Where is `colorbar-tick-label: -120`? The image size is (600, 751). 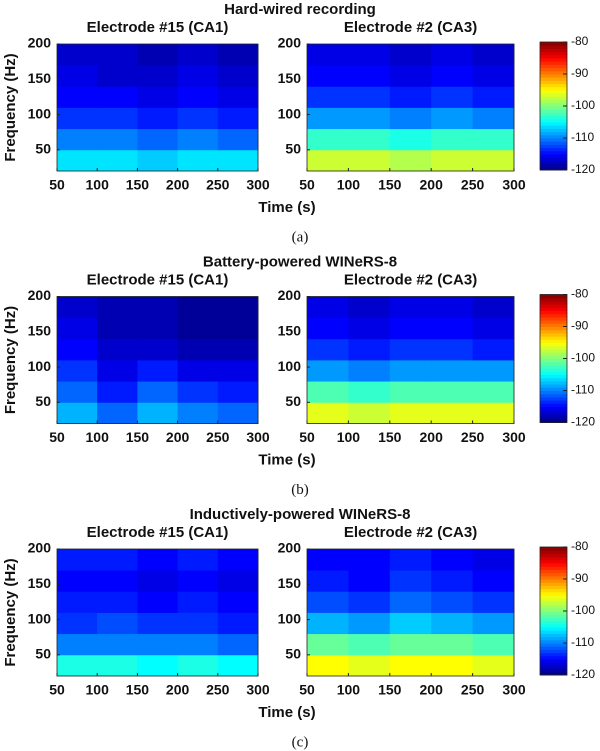
colorbar-tick-label: -120 is located at coordinates (583, 674).